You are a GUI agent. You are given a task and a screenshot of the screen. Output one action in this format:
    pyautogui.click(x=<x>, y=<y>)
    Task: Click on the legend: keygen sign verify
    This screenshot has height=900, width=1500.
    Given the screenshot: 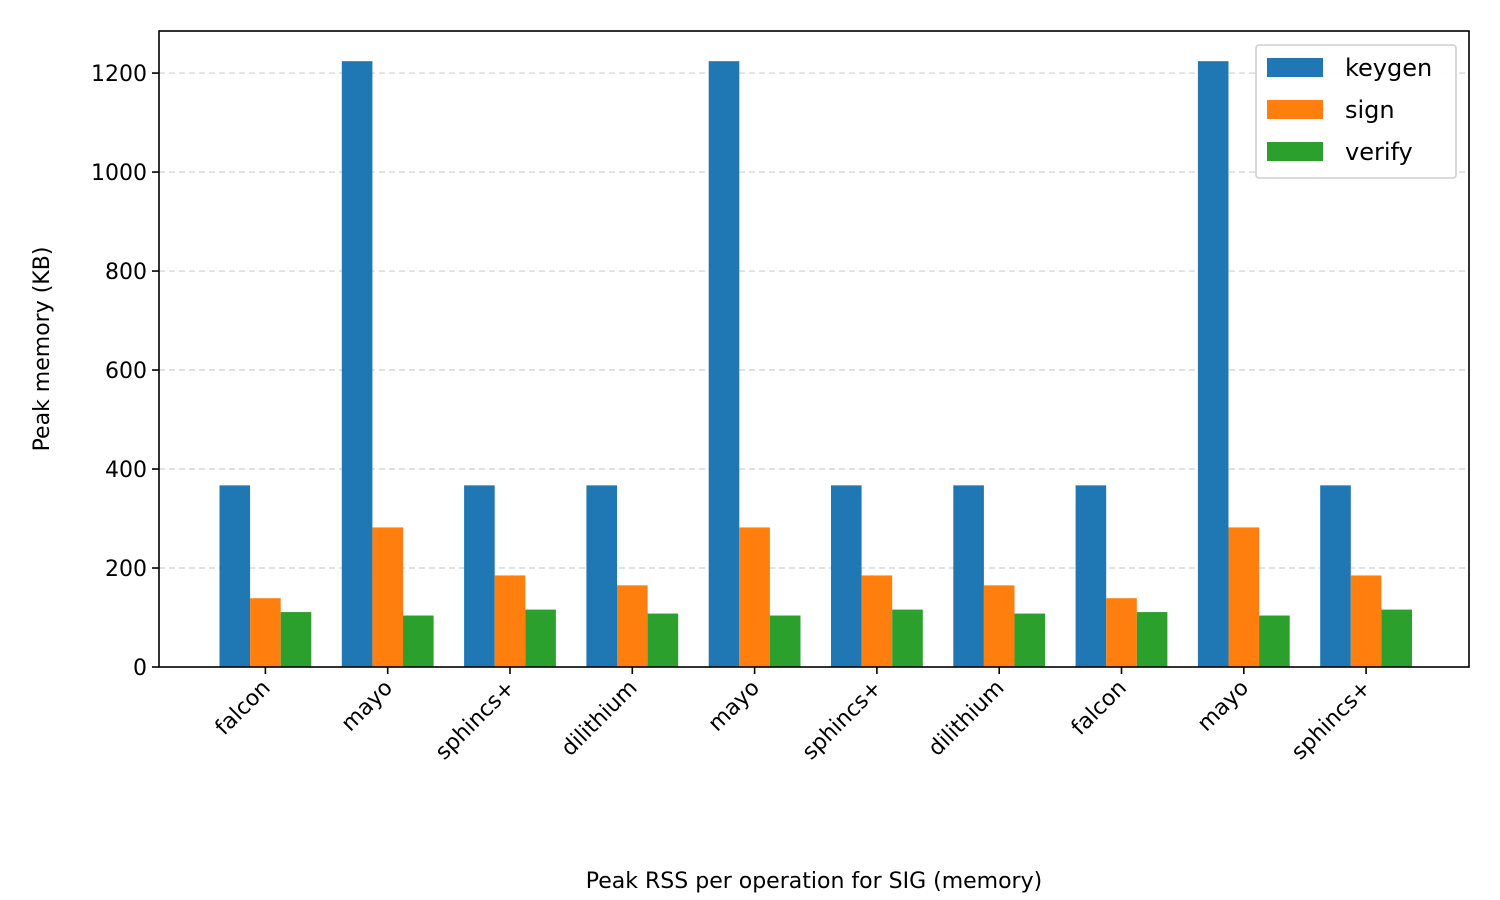 What is the action you would take?
    pyautogui.click(x=1356, y=111)
    